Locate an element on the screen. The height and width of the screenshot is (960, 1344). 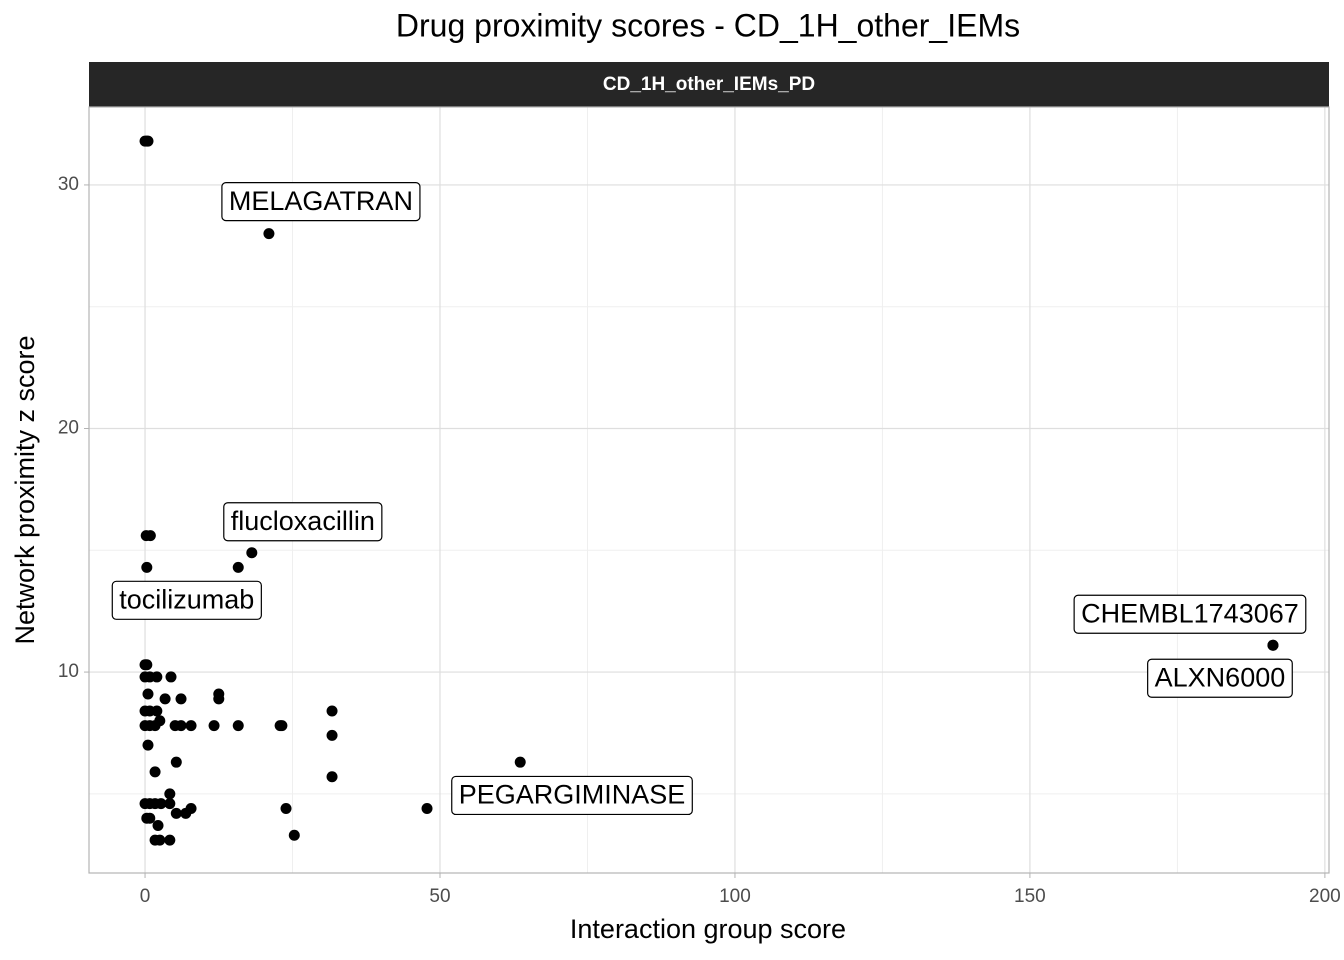
point-label: flucloxacillin is located at coordinates (303, 521).